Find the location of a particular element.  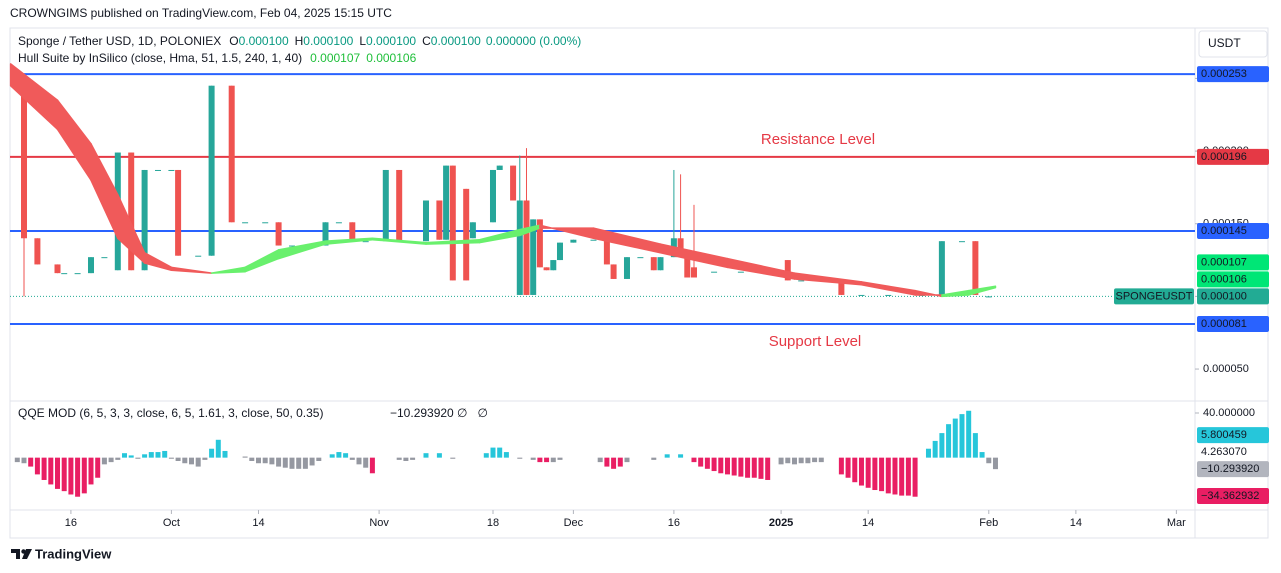

ohlc-value: 0.000100 is located at coordinates (264, 41).